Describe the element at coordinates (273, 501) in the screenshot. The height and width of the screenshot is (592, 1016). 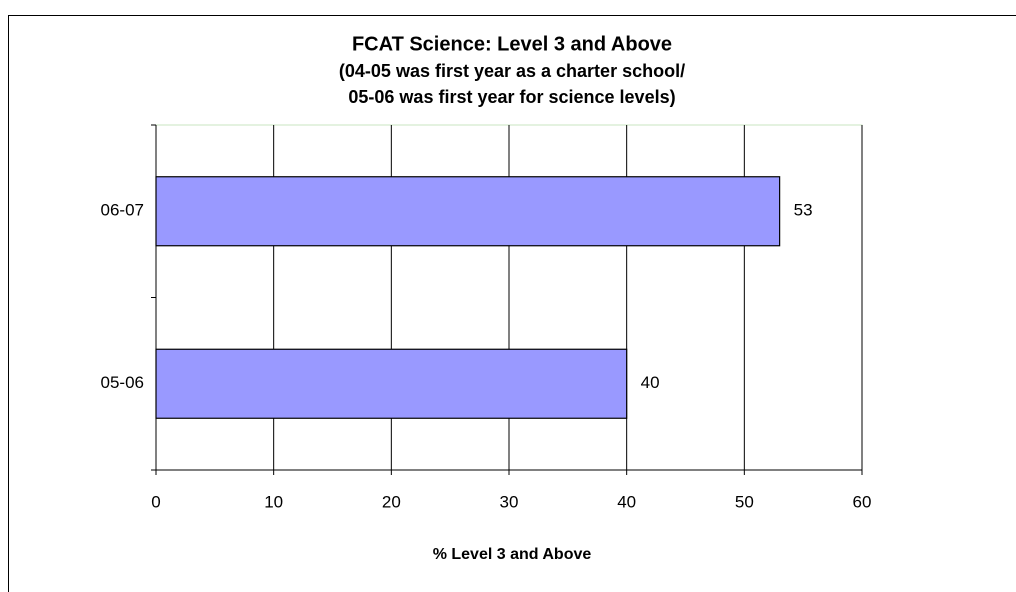
I see `x-tick-label: 10` at that location.